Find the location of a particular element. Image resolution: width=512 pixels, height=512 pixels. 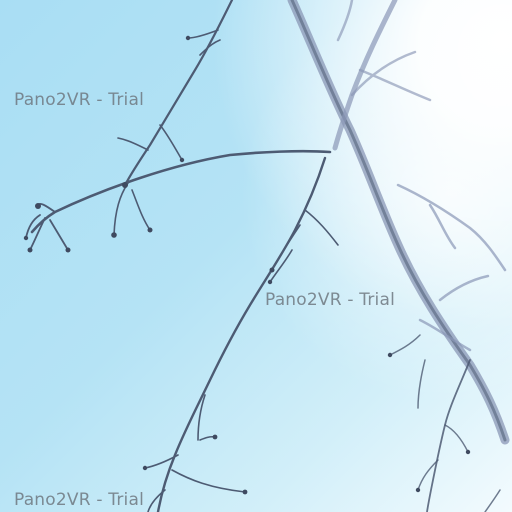

right-twigs is located at coordinates (451, 267).